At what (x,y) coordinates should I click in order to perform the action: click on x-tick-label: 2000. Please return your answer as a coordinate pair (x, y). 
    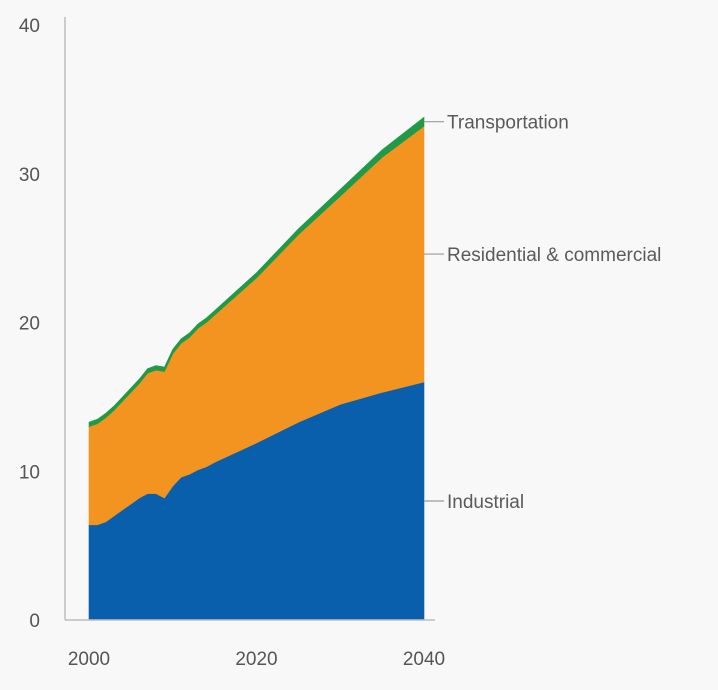
    Looking at the image, I should click on (89, 659).